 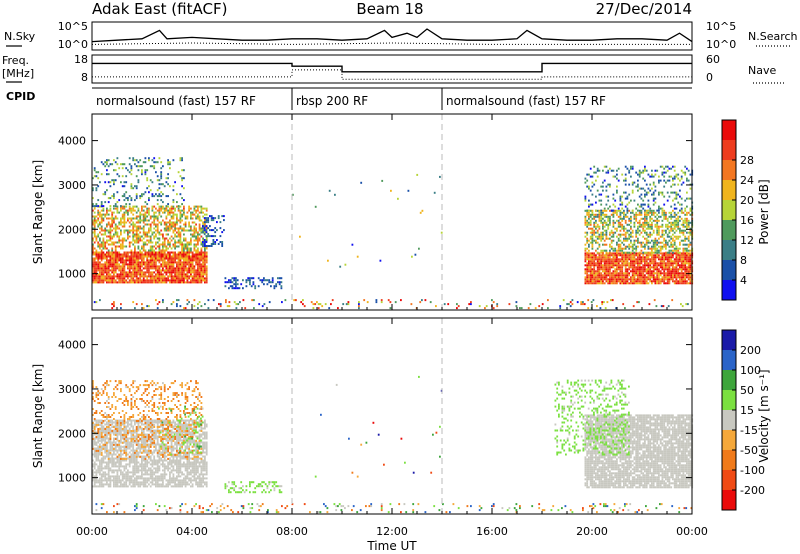 What do you see at coordinates (182, 158) in the screenshot?
I see `power-cell-2043` at bounding box center [182, 158].